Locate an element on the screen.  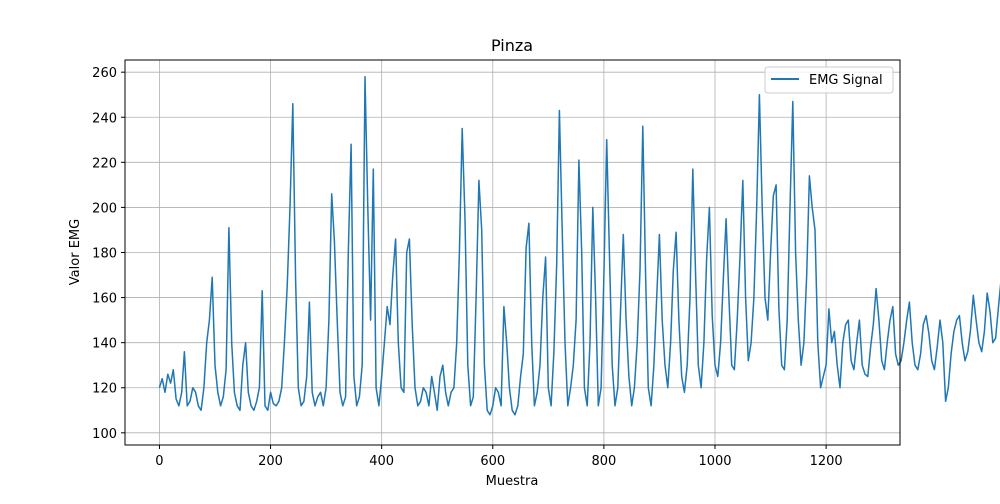
y-tick-label: 140 is located at coordinates (104, 344).